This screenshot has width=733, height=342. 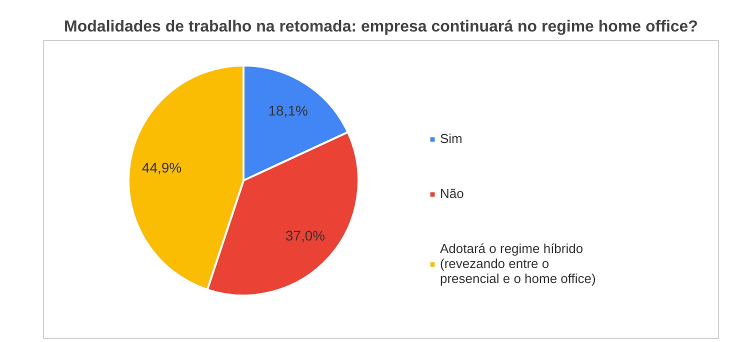 I want to click on legend-label: Adotará o regime híbrido (revezando entre o presencial e o home office), so click(x=518, y=263).